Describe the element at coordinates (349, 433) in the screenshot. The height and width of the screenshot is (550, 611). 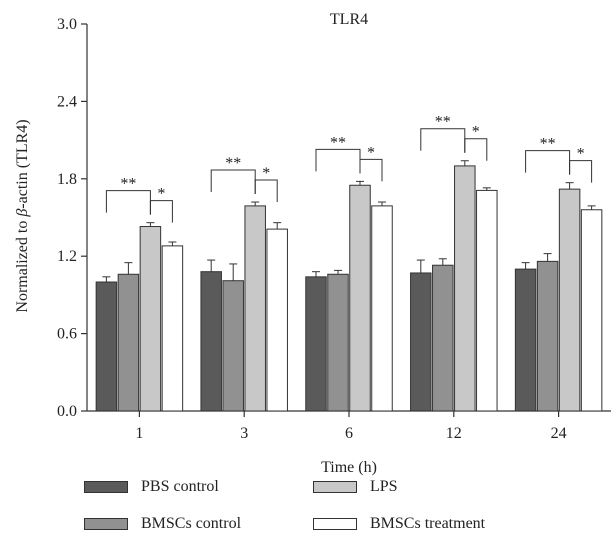
I see `x-tick-label: 6` at that location.